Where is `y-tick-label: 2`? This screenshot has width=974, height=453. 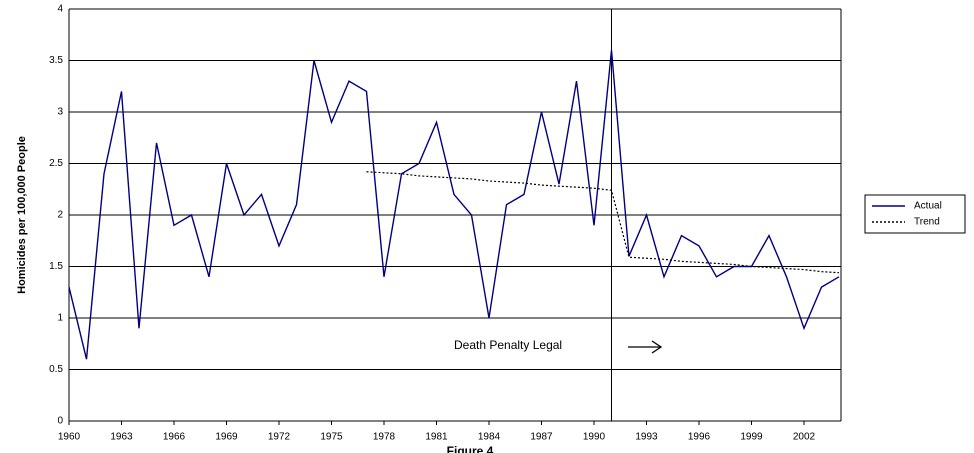
y-tick-label: 2 is located at coordinates (60, 215).